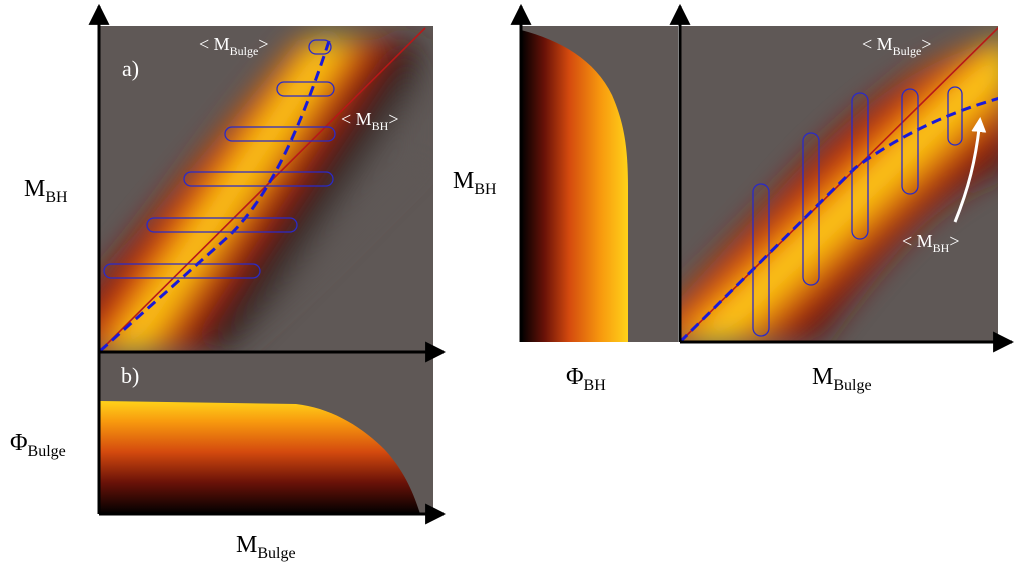 Image resolution: width=1015 pixels, height=567 pixels. I want to click on main-panel-bias-curve, so click(839, 219).